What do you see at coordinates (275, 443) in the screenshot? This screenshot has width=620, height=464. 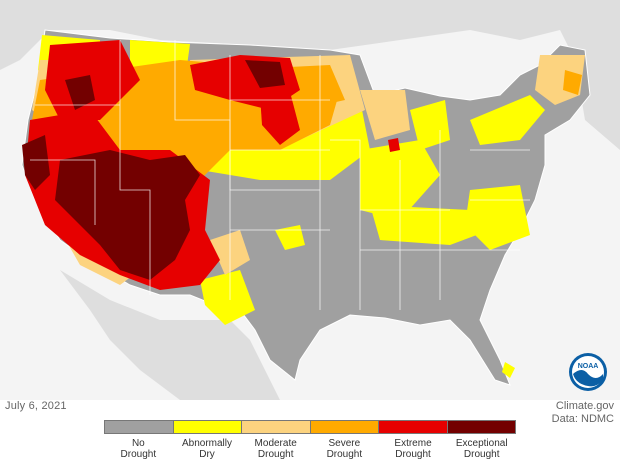 I see `legend-label-line1: Moderate` at bounding box center [275, 443].